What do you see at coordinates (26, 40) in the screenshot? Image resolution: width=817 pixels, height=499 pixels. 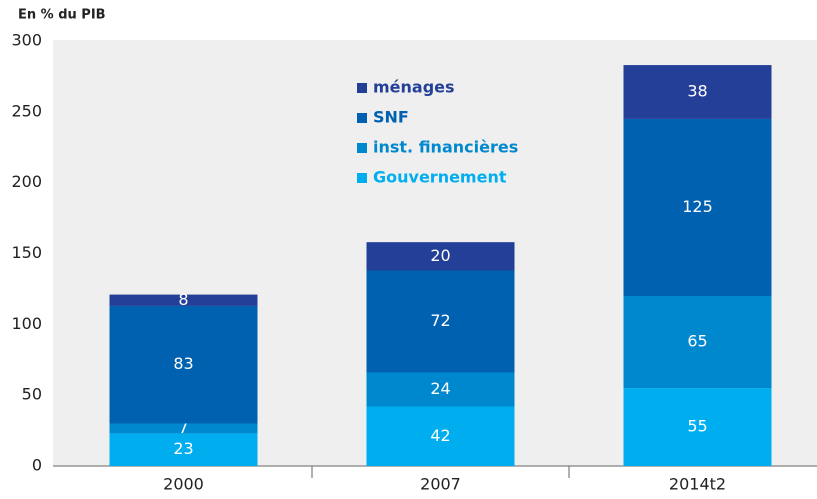 I see `y-tick-label: 300` at bounding box center [26, 40].